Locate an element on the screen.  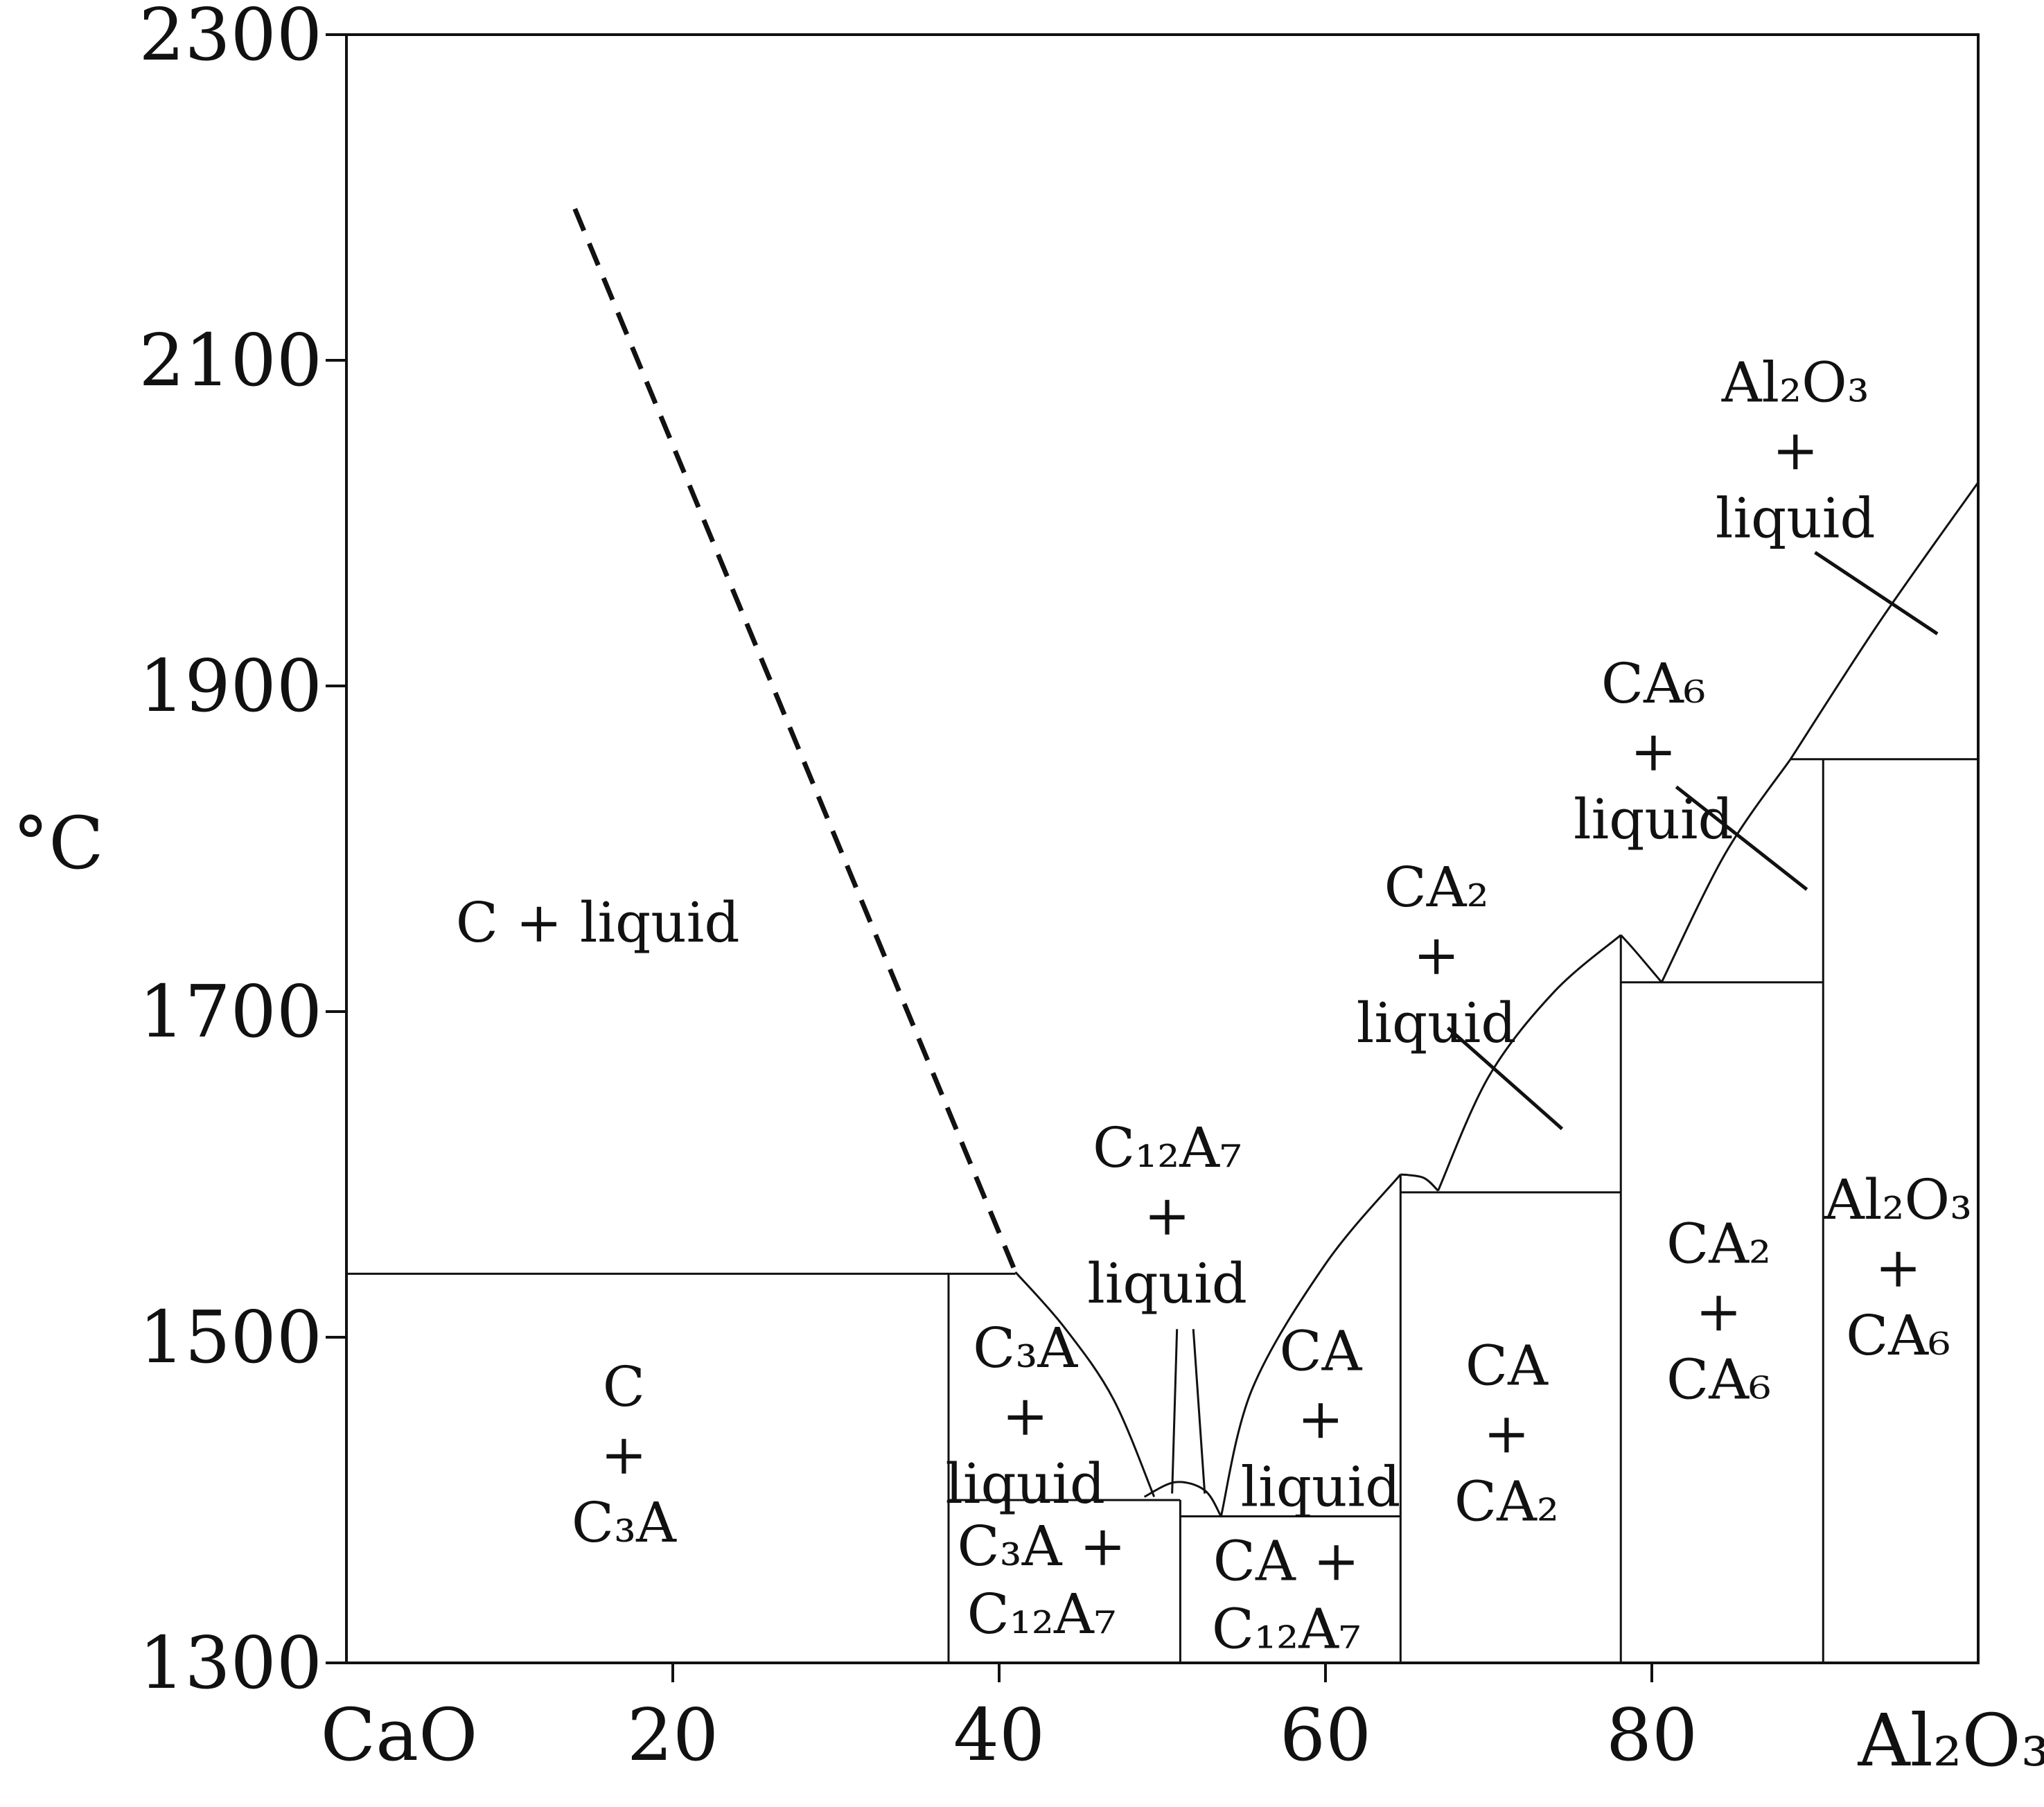
boundary-ca-liquidus is located at coordinates (1310, 1345).